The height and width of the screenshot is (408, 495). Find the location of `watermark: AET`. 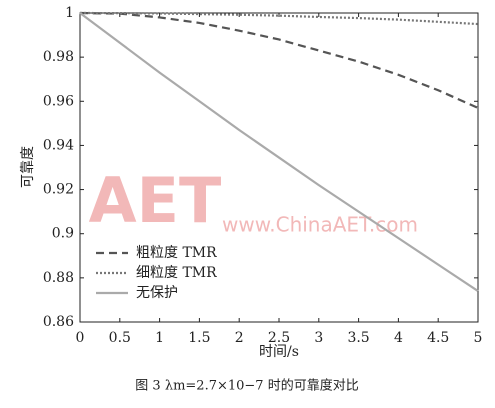

watermark: AET is located at coordinates (155, 200).